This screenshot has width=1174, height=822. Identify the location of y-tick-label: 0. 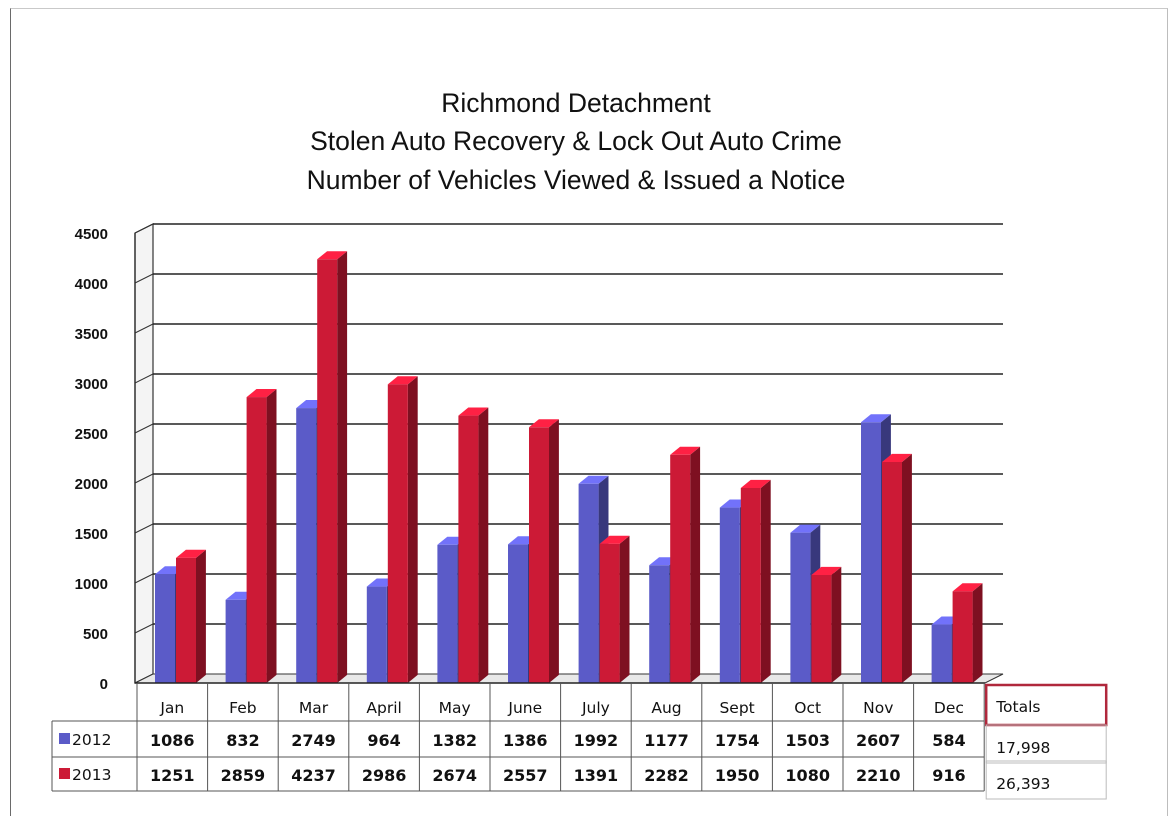
(104, 684).